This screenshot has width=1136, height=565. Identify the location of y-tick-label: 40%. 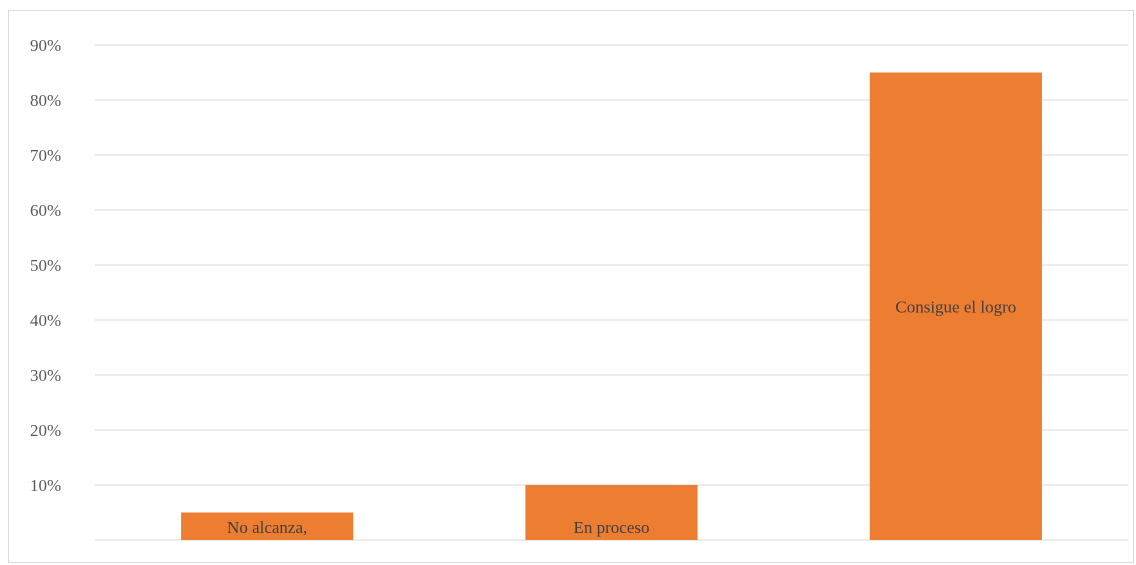
(45, 320).